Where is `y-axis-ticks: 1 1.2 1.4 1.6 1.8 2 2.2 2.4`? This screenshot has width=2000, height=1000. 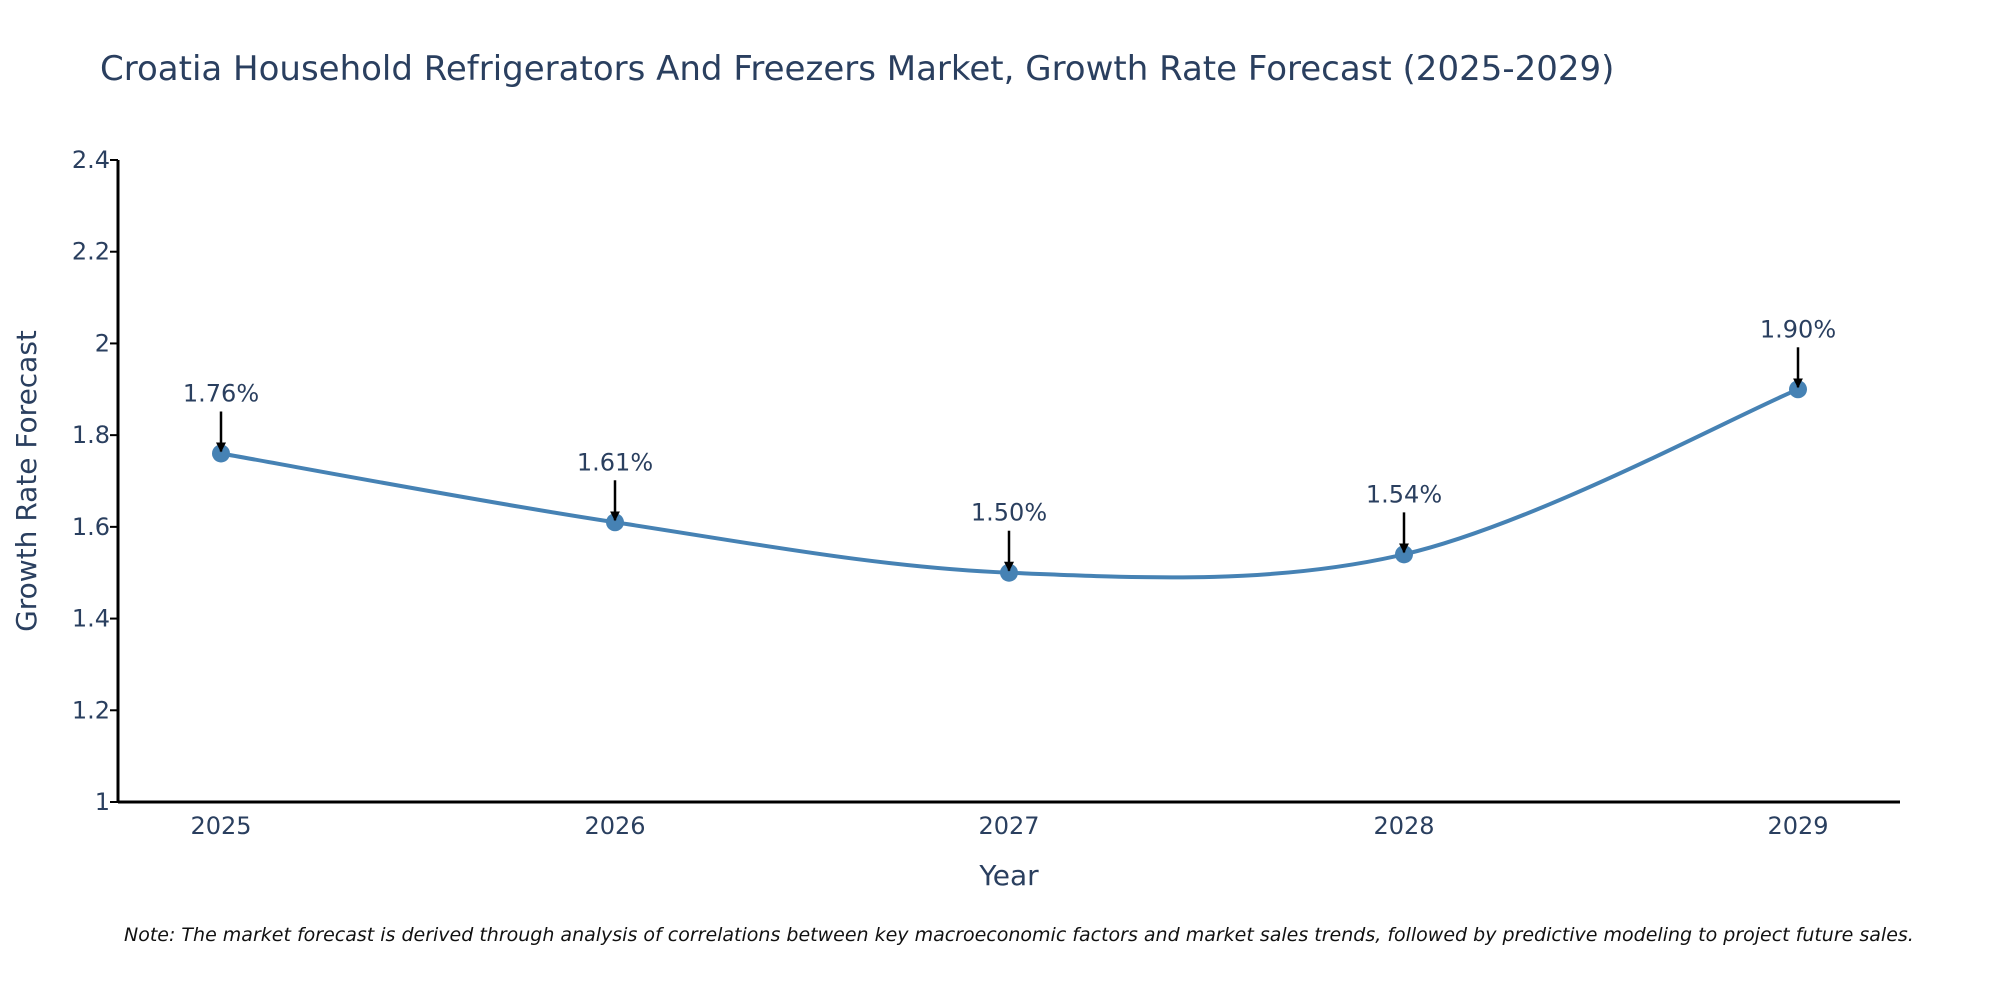 y-axis-ticks: 1 1.2 1.4 1.6 1.8 2 2.2 2.4 is located at coordinates (95, 481).